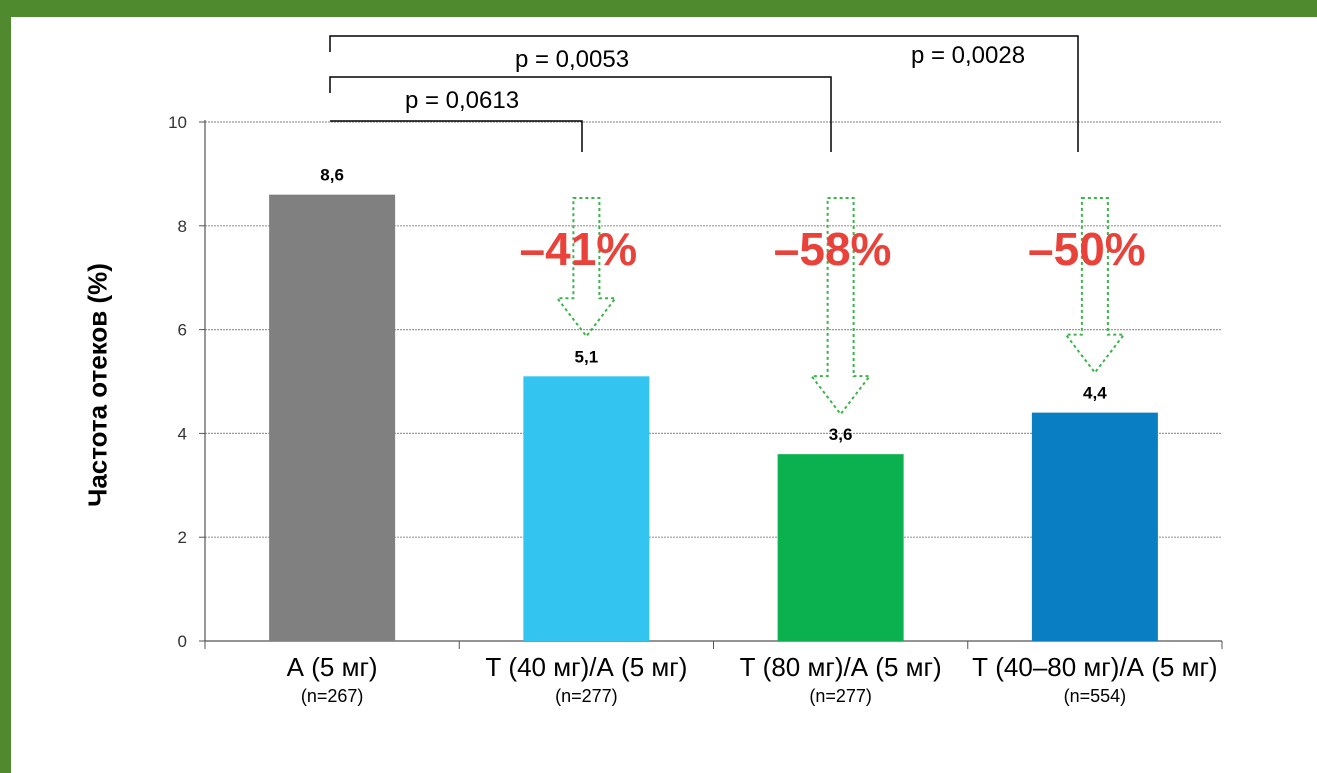 This screenshot has width=1317, height=773. Describe the element at coordinates (833, 249) in the screenshot. I see `reduction-label: –58%` at that location.